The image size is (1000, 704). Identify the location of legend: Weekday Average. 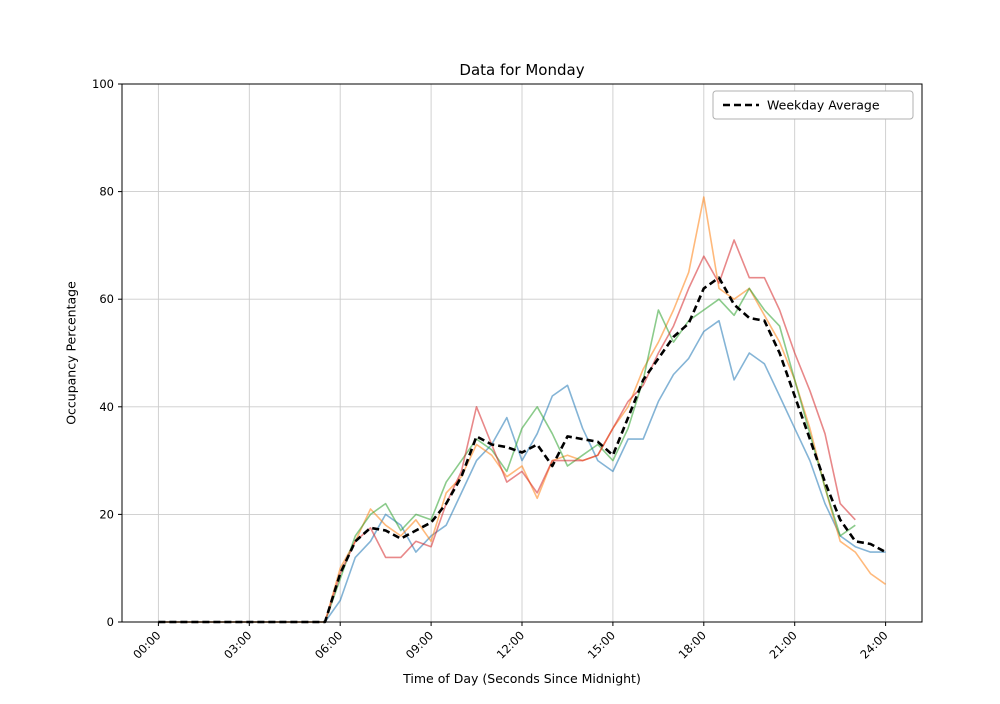
(813, 105).